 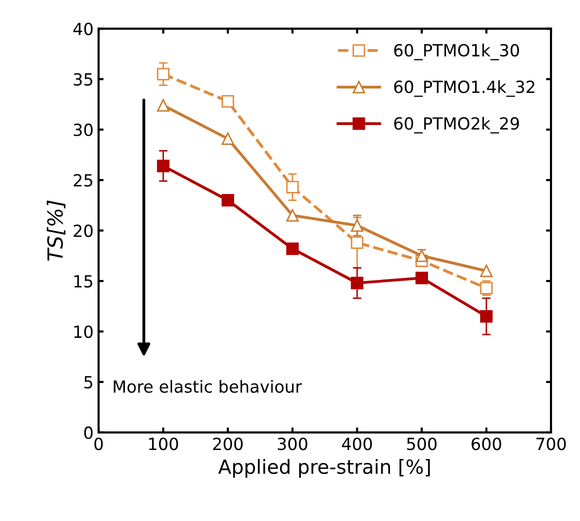 I want to click on x-tick-label: 400, so click(x=357, y=444).